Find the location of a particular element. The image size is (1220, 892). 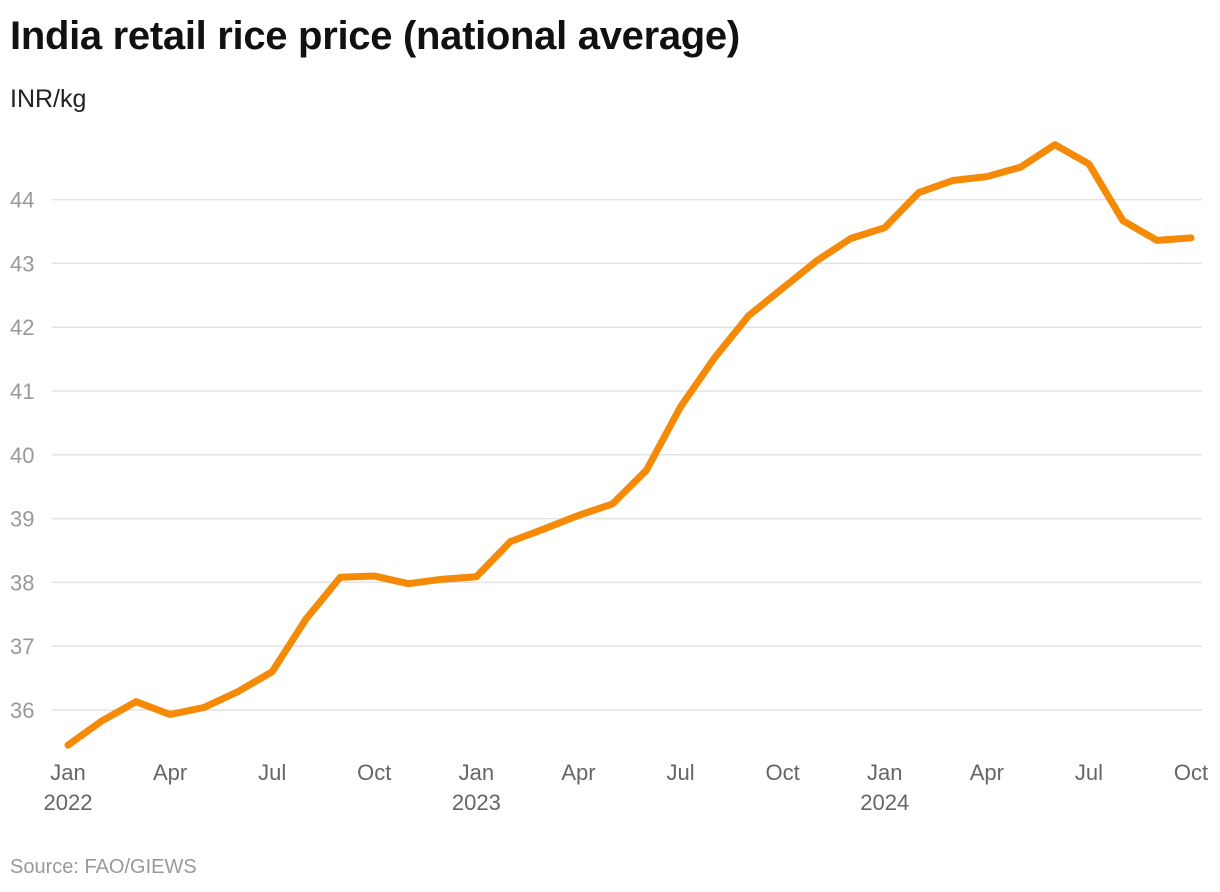

y-axis-ticks: 36 37 38 39 40 41 42 43 44 is located at coordinates (22, 455).